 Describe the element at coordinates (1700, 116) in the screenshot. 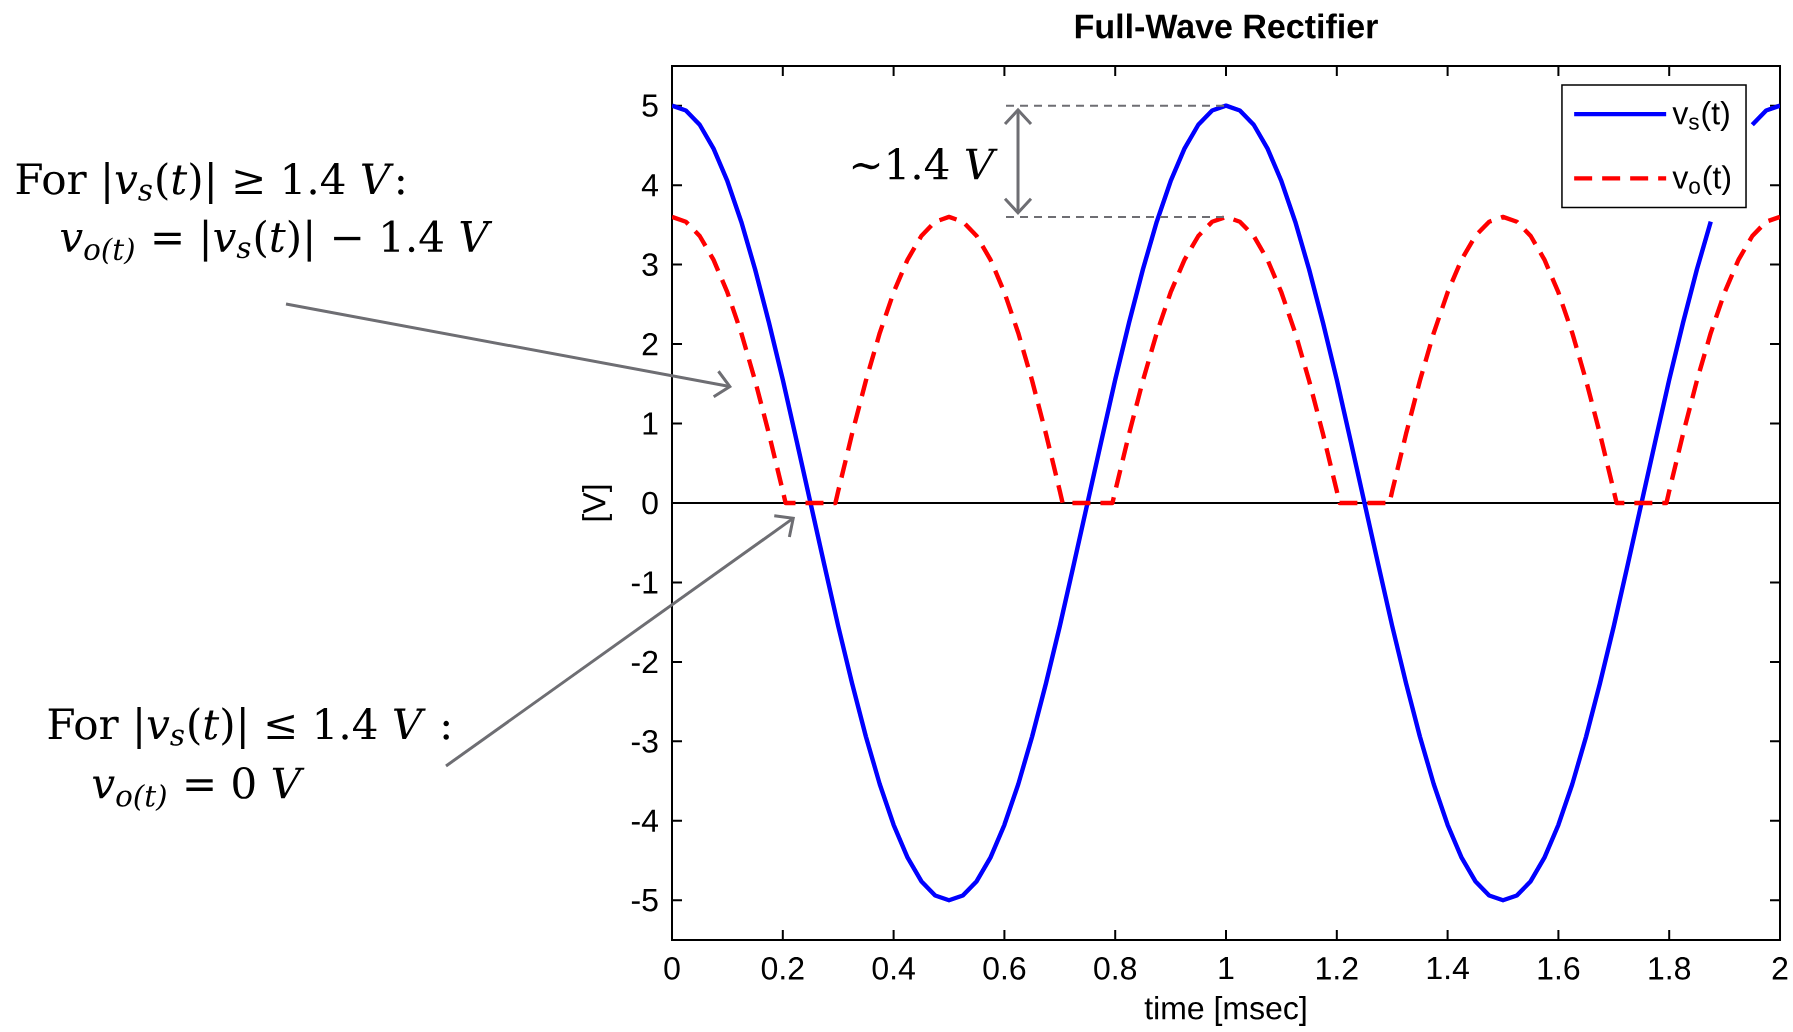

I see `legend-label: v$_{s}$(t)` at that location.